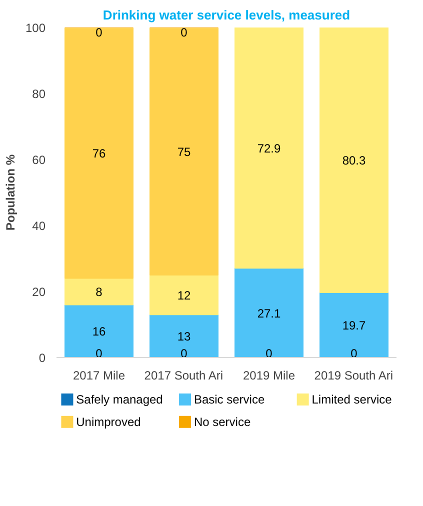  I want to click on y-tick-label: 100, so click(35, 28).